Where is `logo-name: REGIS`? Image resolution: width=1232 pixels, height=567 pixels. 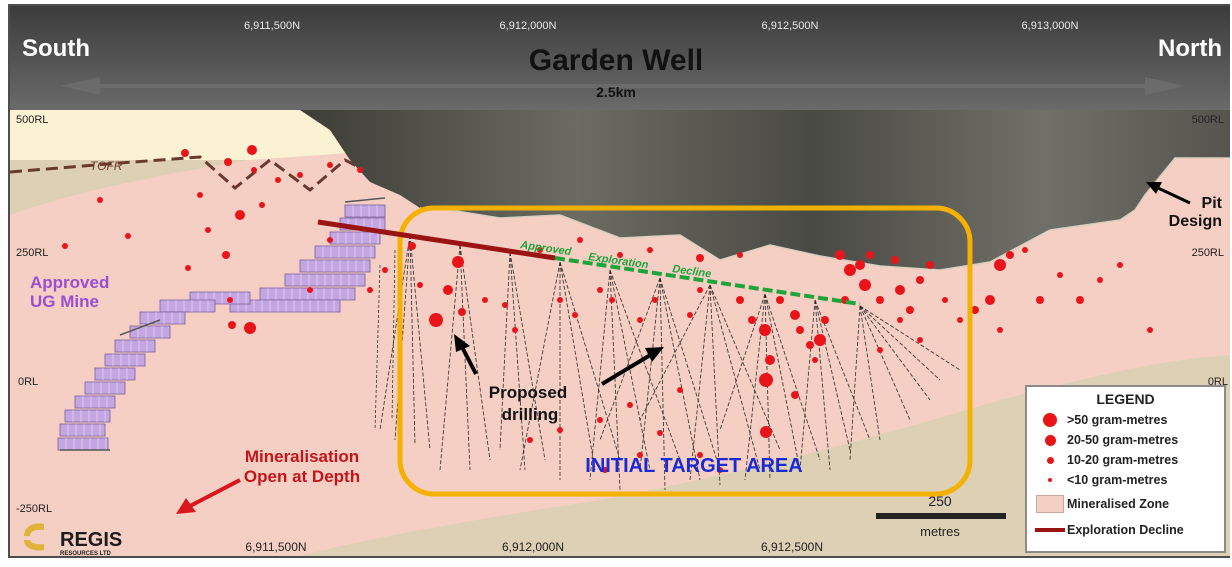
logo-name: REGIS is located at coordinates (91, 540).